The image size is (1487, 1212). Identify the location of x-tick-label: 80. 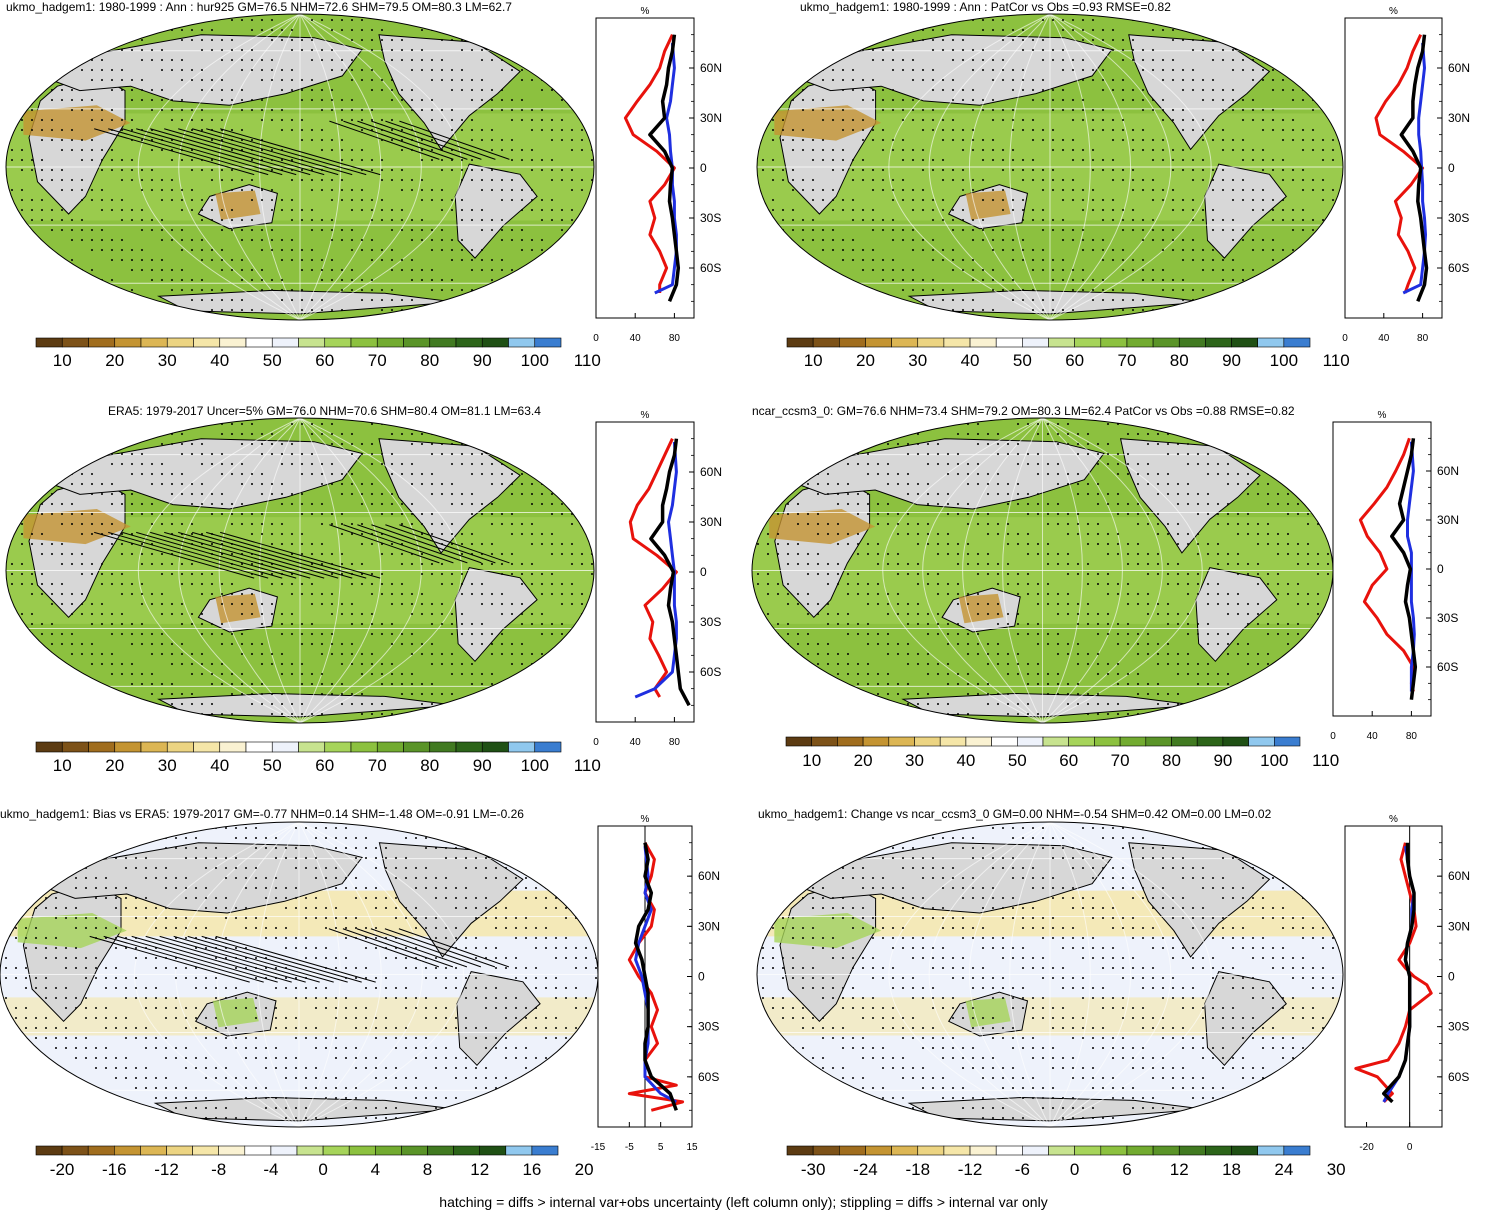
(675, 742).